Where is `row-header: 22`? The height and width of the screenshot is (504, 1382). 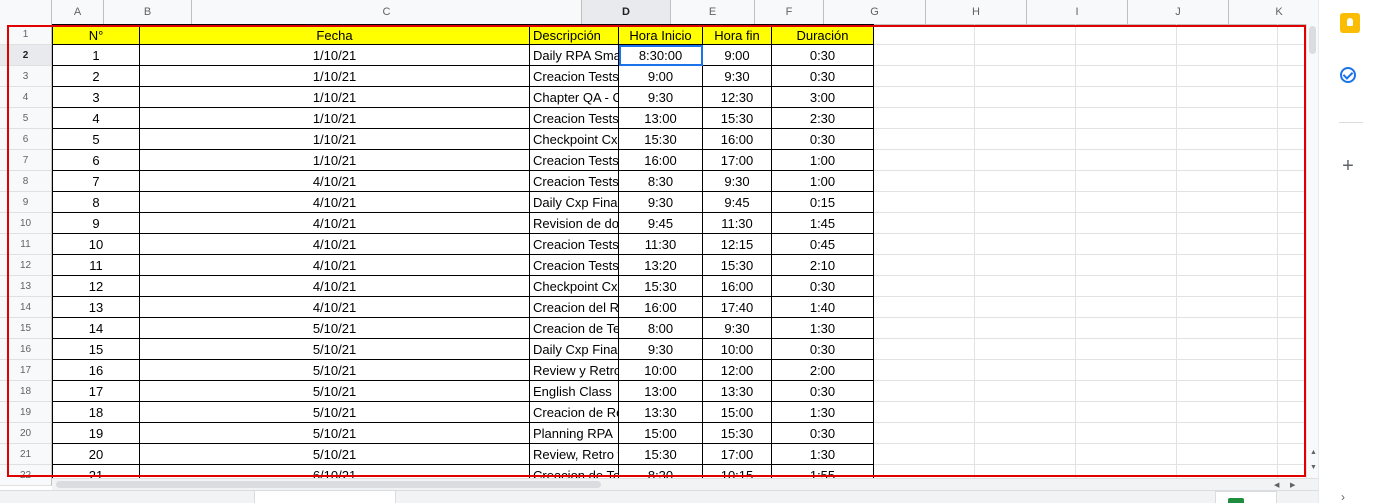 row-header: 22 is located at coordinates (26, 475).